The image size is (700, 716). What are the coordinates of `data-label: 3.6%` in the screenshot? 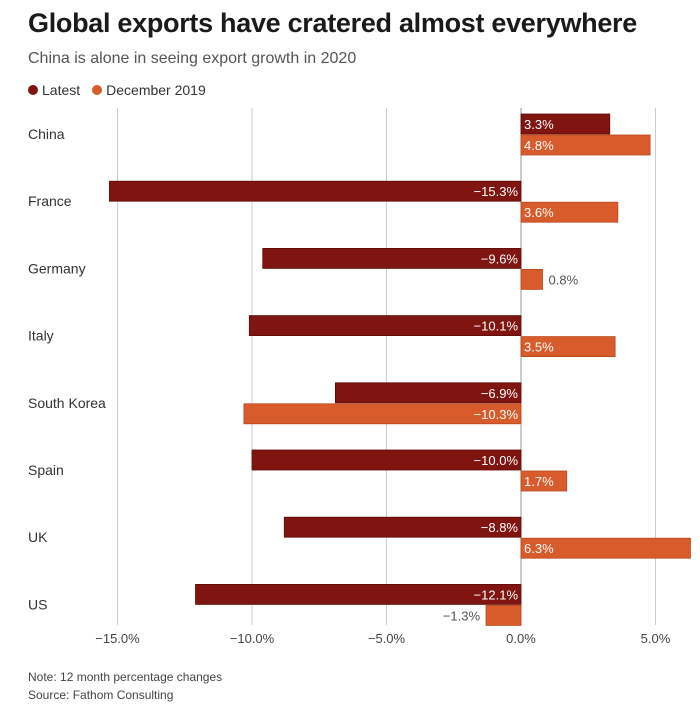 It's located at (539, 212).